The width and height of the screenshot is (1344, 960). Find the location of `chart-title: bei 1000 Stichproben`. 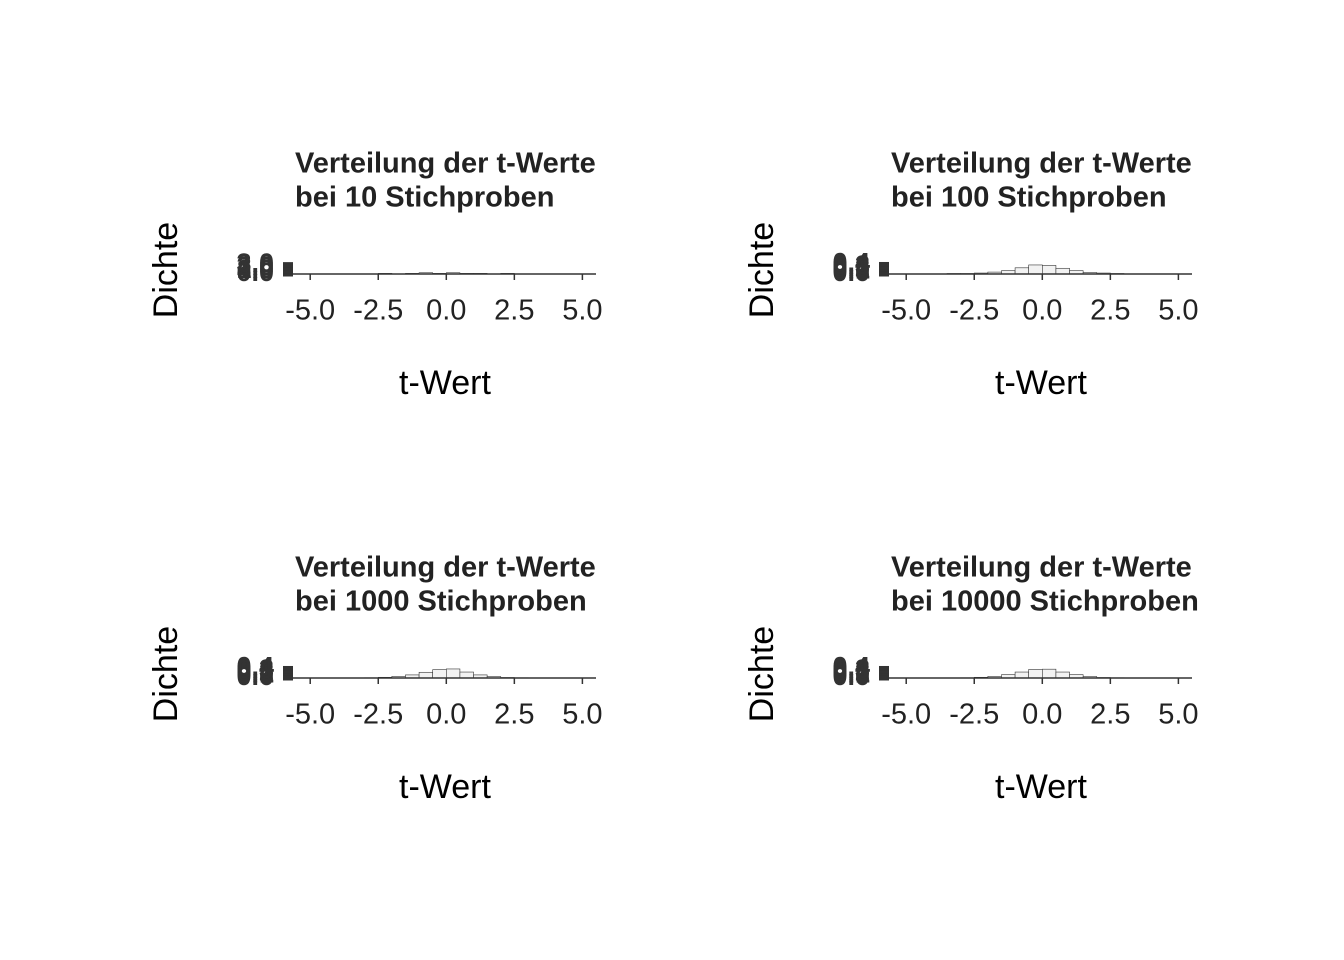

chart-title: bei 1000 Stichproben is located at coordinates (441, 602).